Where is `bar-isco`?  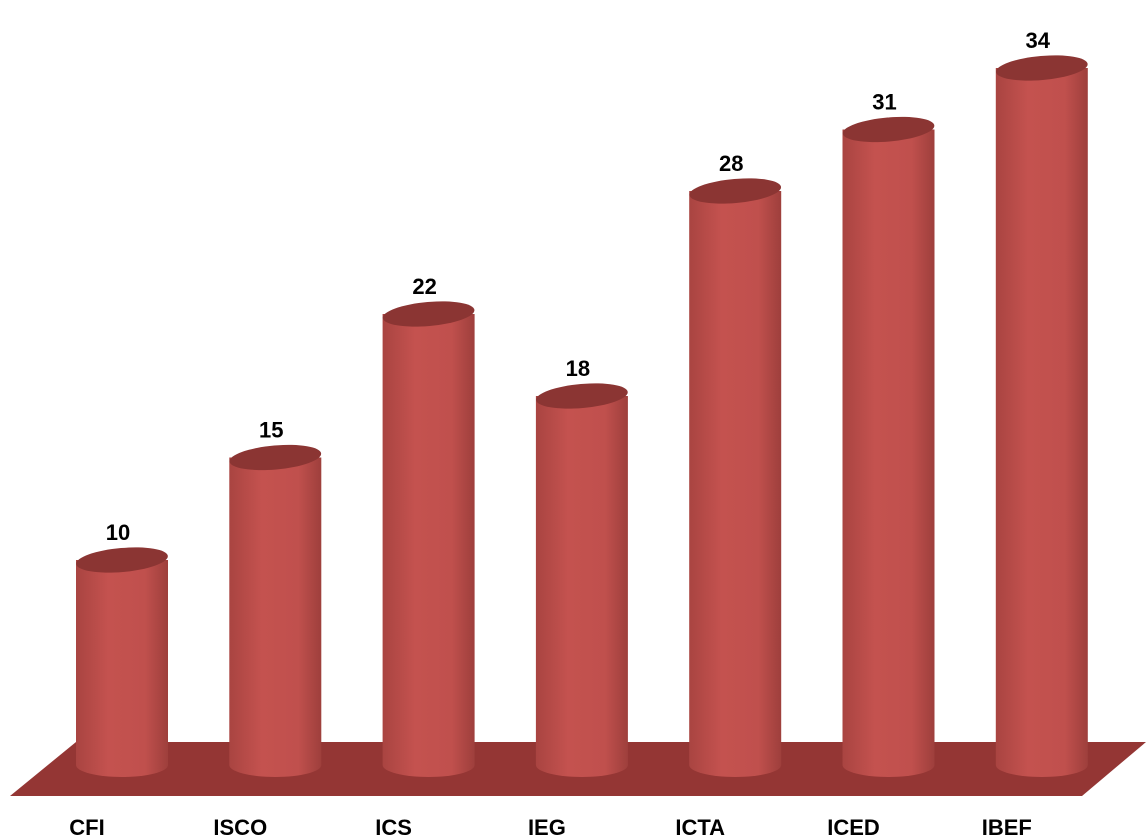 bar-isco is located at coordinates (275, 610).